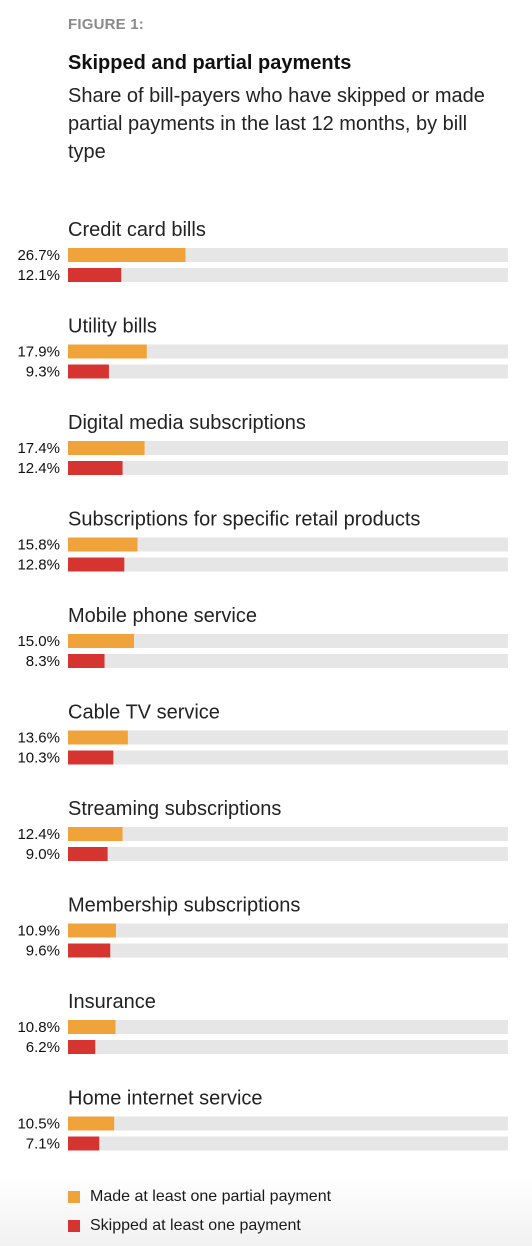 The width and height of the screenshot is (532, 1246). What do you see at coordinates (92, 1027) in the screenshot?
I see `bar-partial-insurance` at bounding box center [92, 1027].